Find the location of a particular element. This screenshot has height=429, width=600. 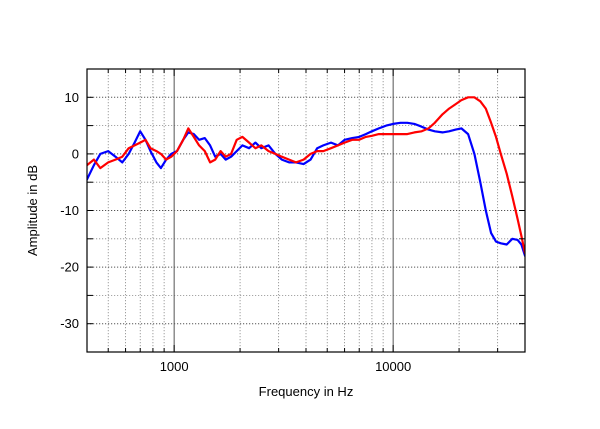

y-tick-label: -20 is located at coordinates (69, 267).